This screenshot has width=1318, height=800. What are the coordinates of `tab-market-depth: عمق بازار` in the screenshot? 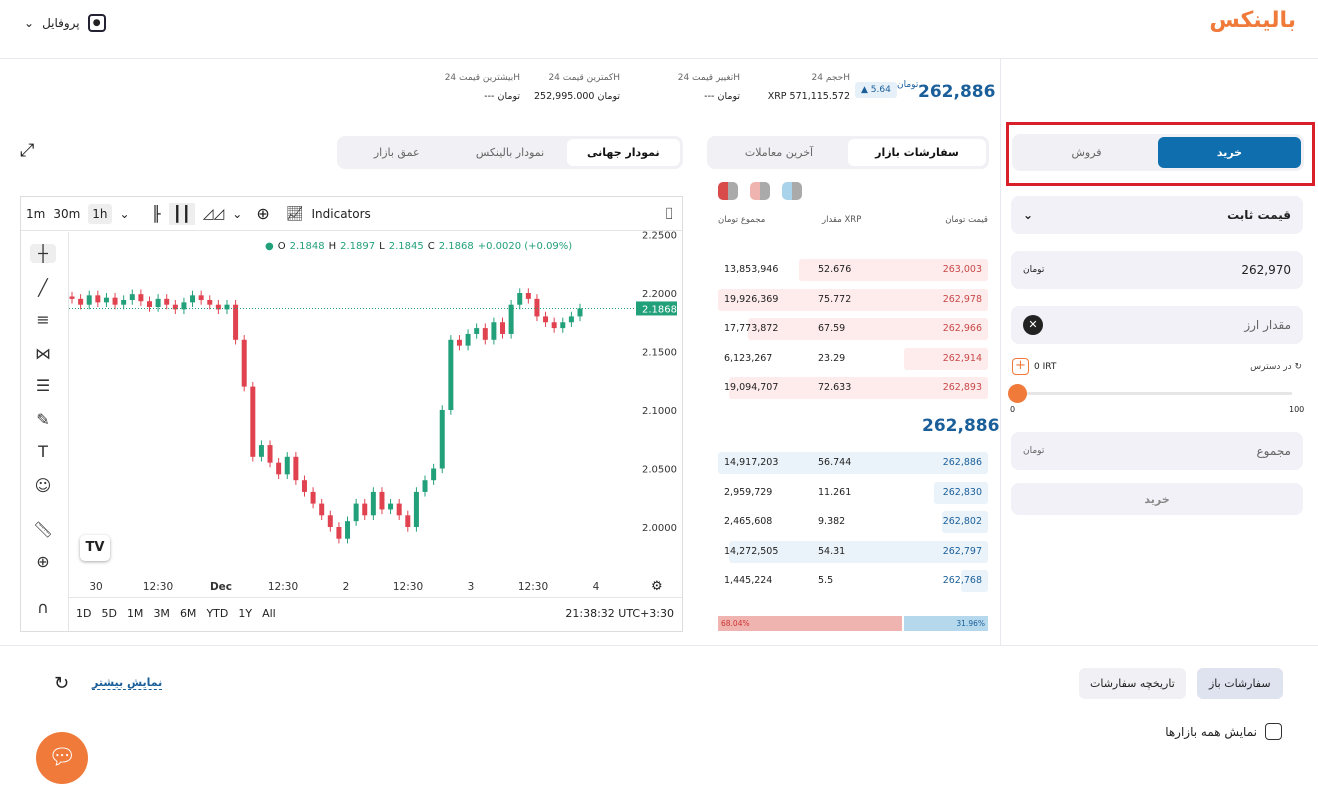 It's located at (396, 152).